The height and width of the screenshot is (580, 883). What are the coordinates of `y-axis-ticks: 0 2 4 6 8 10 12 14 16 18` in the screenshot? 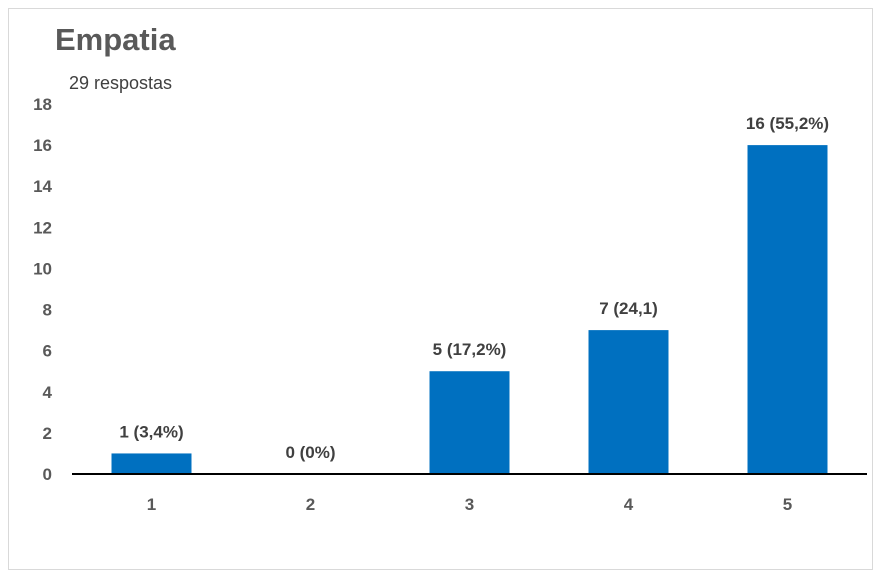 It's located at (42, 289).